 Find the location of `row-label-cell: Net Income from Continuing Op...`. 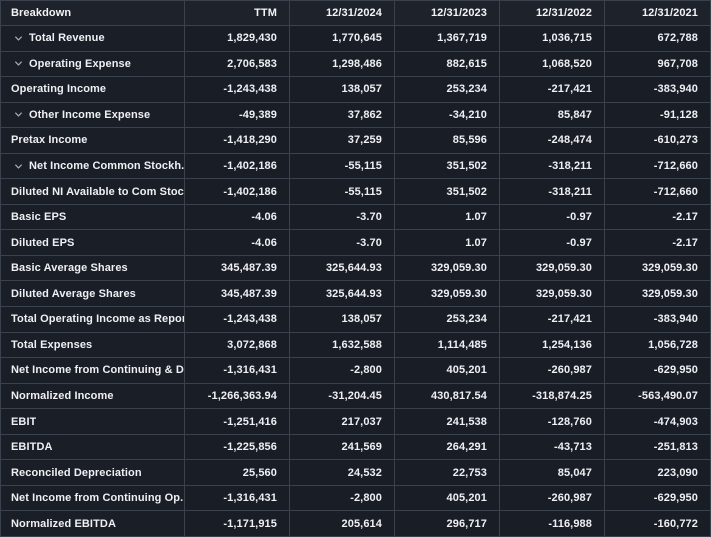

row-label-cell: Net Income from Continuing Op... is located at coordinates (93, 498).